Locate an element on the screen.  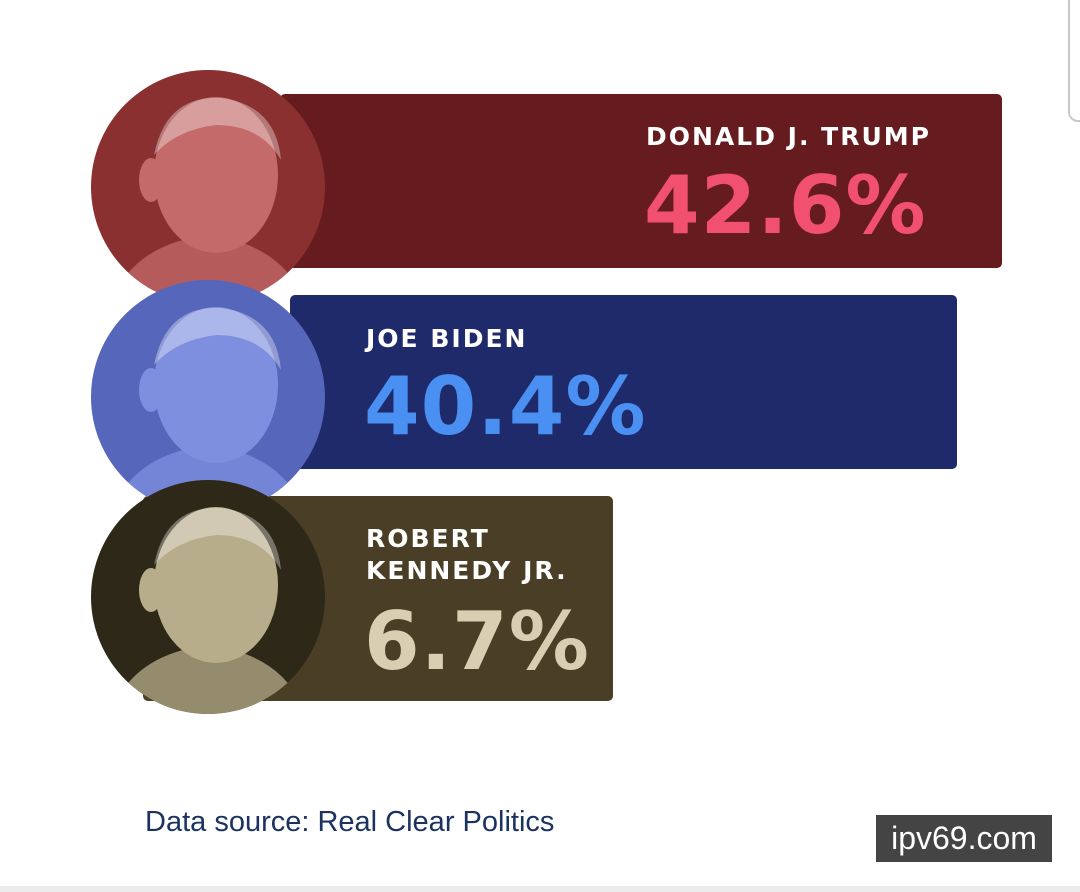
watermark: ipv69.com is located at coordinates (964, 838).